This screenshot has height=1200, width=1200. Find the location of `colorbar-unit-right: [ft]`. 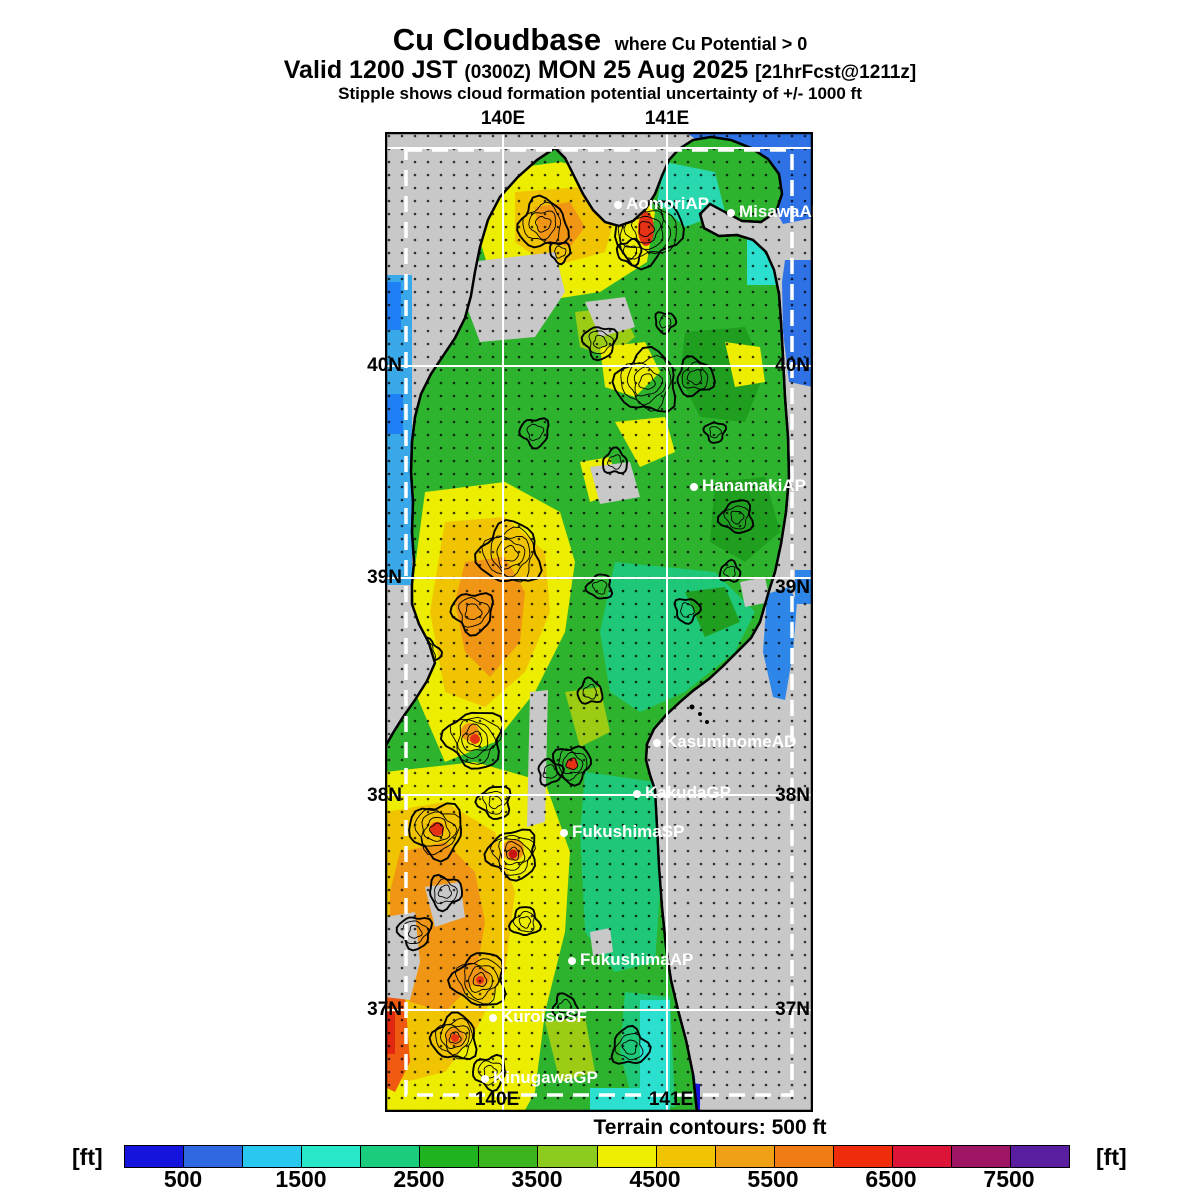

colorbar-unit-right: [ft] is located at coordinates (1111, 1157).